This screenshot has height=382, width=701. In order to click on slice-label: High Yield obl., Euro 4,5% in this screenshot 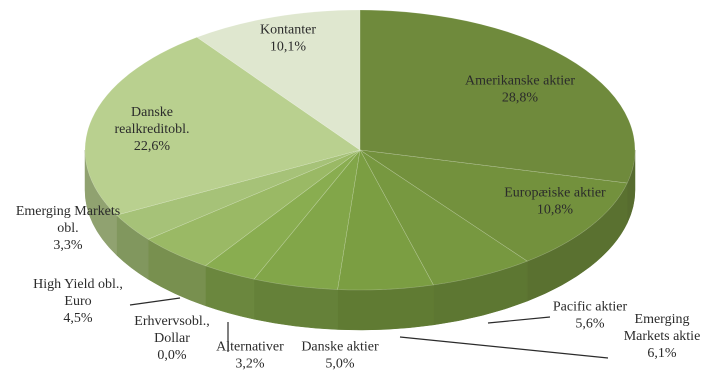, I will do `click(78, 301)`.